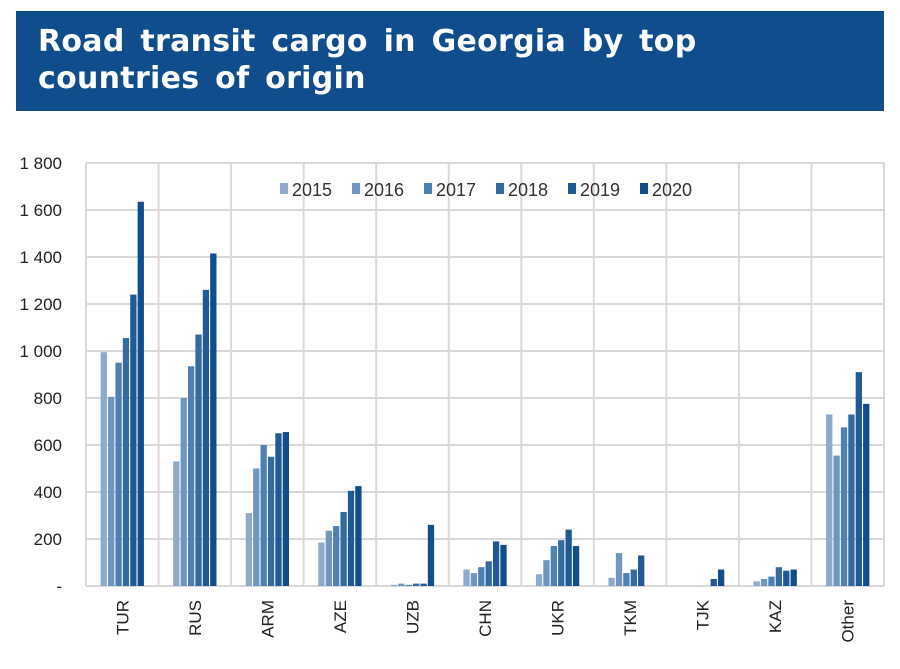 Image resolution: width=900 pixels, height=669 pixels. I want to click on bar-aze-2018, so click(343, 548).